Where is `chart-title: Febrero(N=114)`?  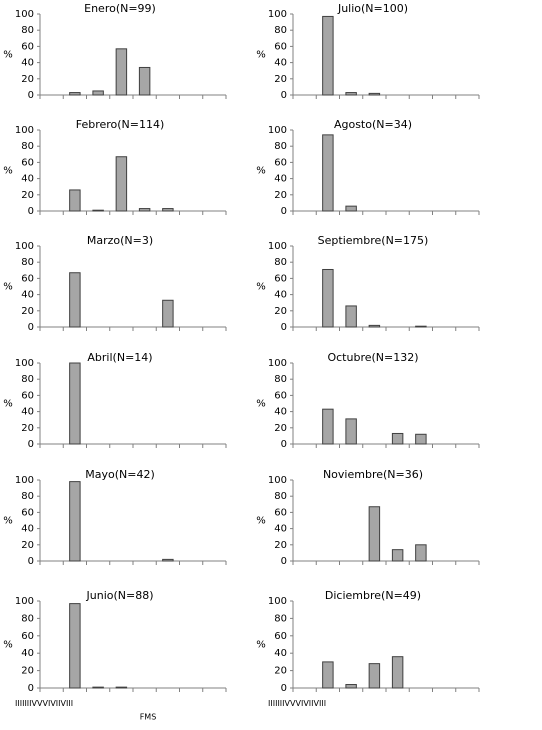 chart-title: Febrero(N=114) is located at coordinates (120, 124).